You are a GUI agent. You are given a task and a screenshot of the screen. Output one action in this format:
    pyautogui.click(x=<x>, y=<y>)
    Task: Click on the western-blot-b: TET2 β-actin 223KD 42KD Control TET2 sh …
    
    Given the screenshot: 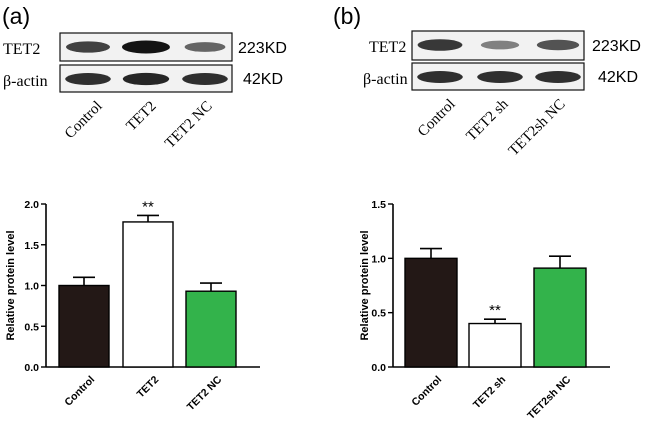 What is the action you would take?
    pyautogui.click(x=502, y=94)
    